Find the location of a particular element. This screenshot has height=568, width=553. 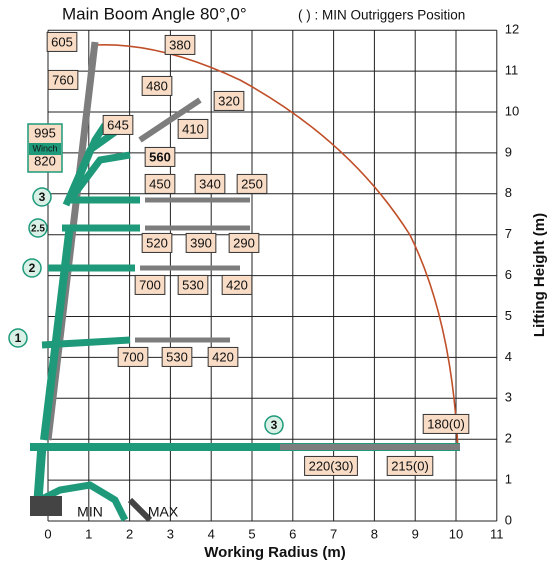

y-tick-label: 10 is located at coordinates (512, 110).